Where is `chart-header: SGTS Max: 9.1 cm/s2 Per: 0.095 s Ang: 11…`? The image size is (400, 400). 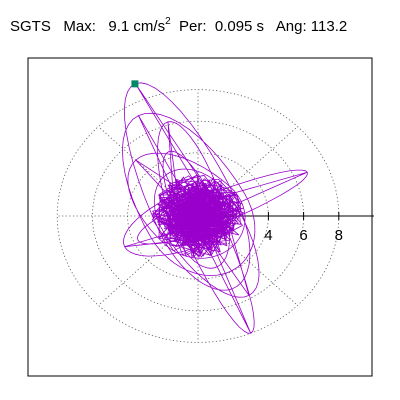
chart-header: SGTS Max: 9.1 cm/s2 Per: 0.095 s Ang: 11… is located at coordinates (179, 25).